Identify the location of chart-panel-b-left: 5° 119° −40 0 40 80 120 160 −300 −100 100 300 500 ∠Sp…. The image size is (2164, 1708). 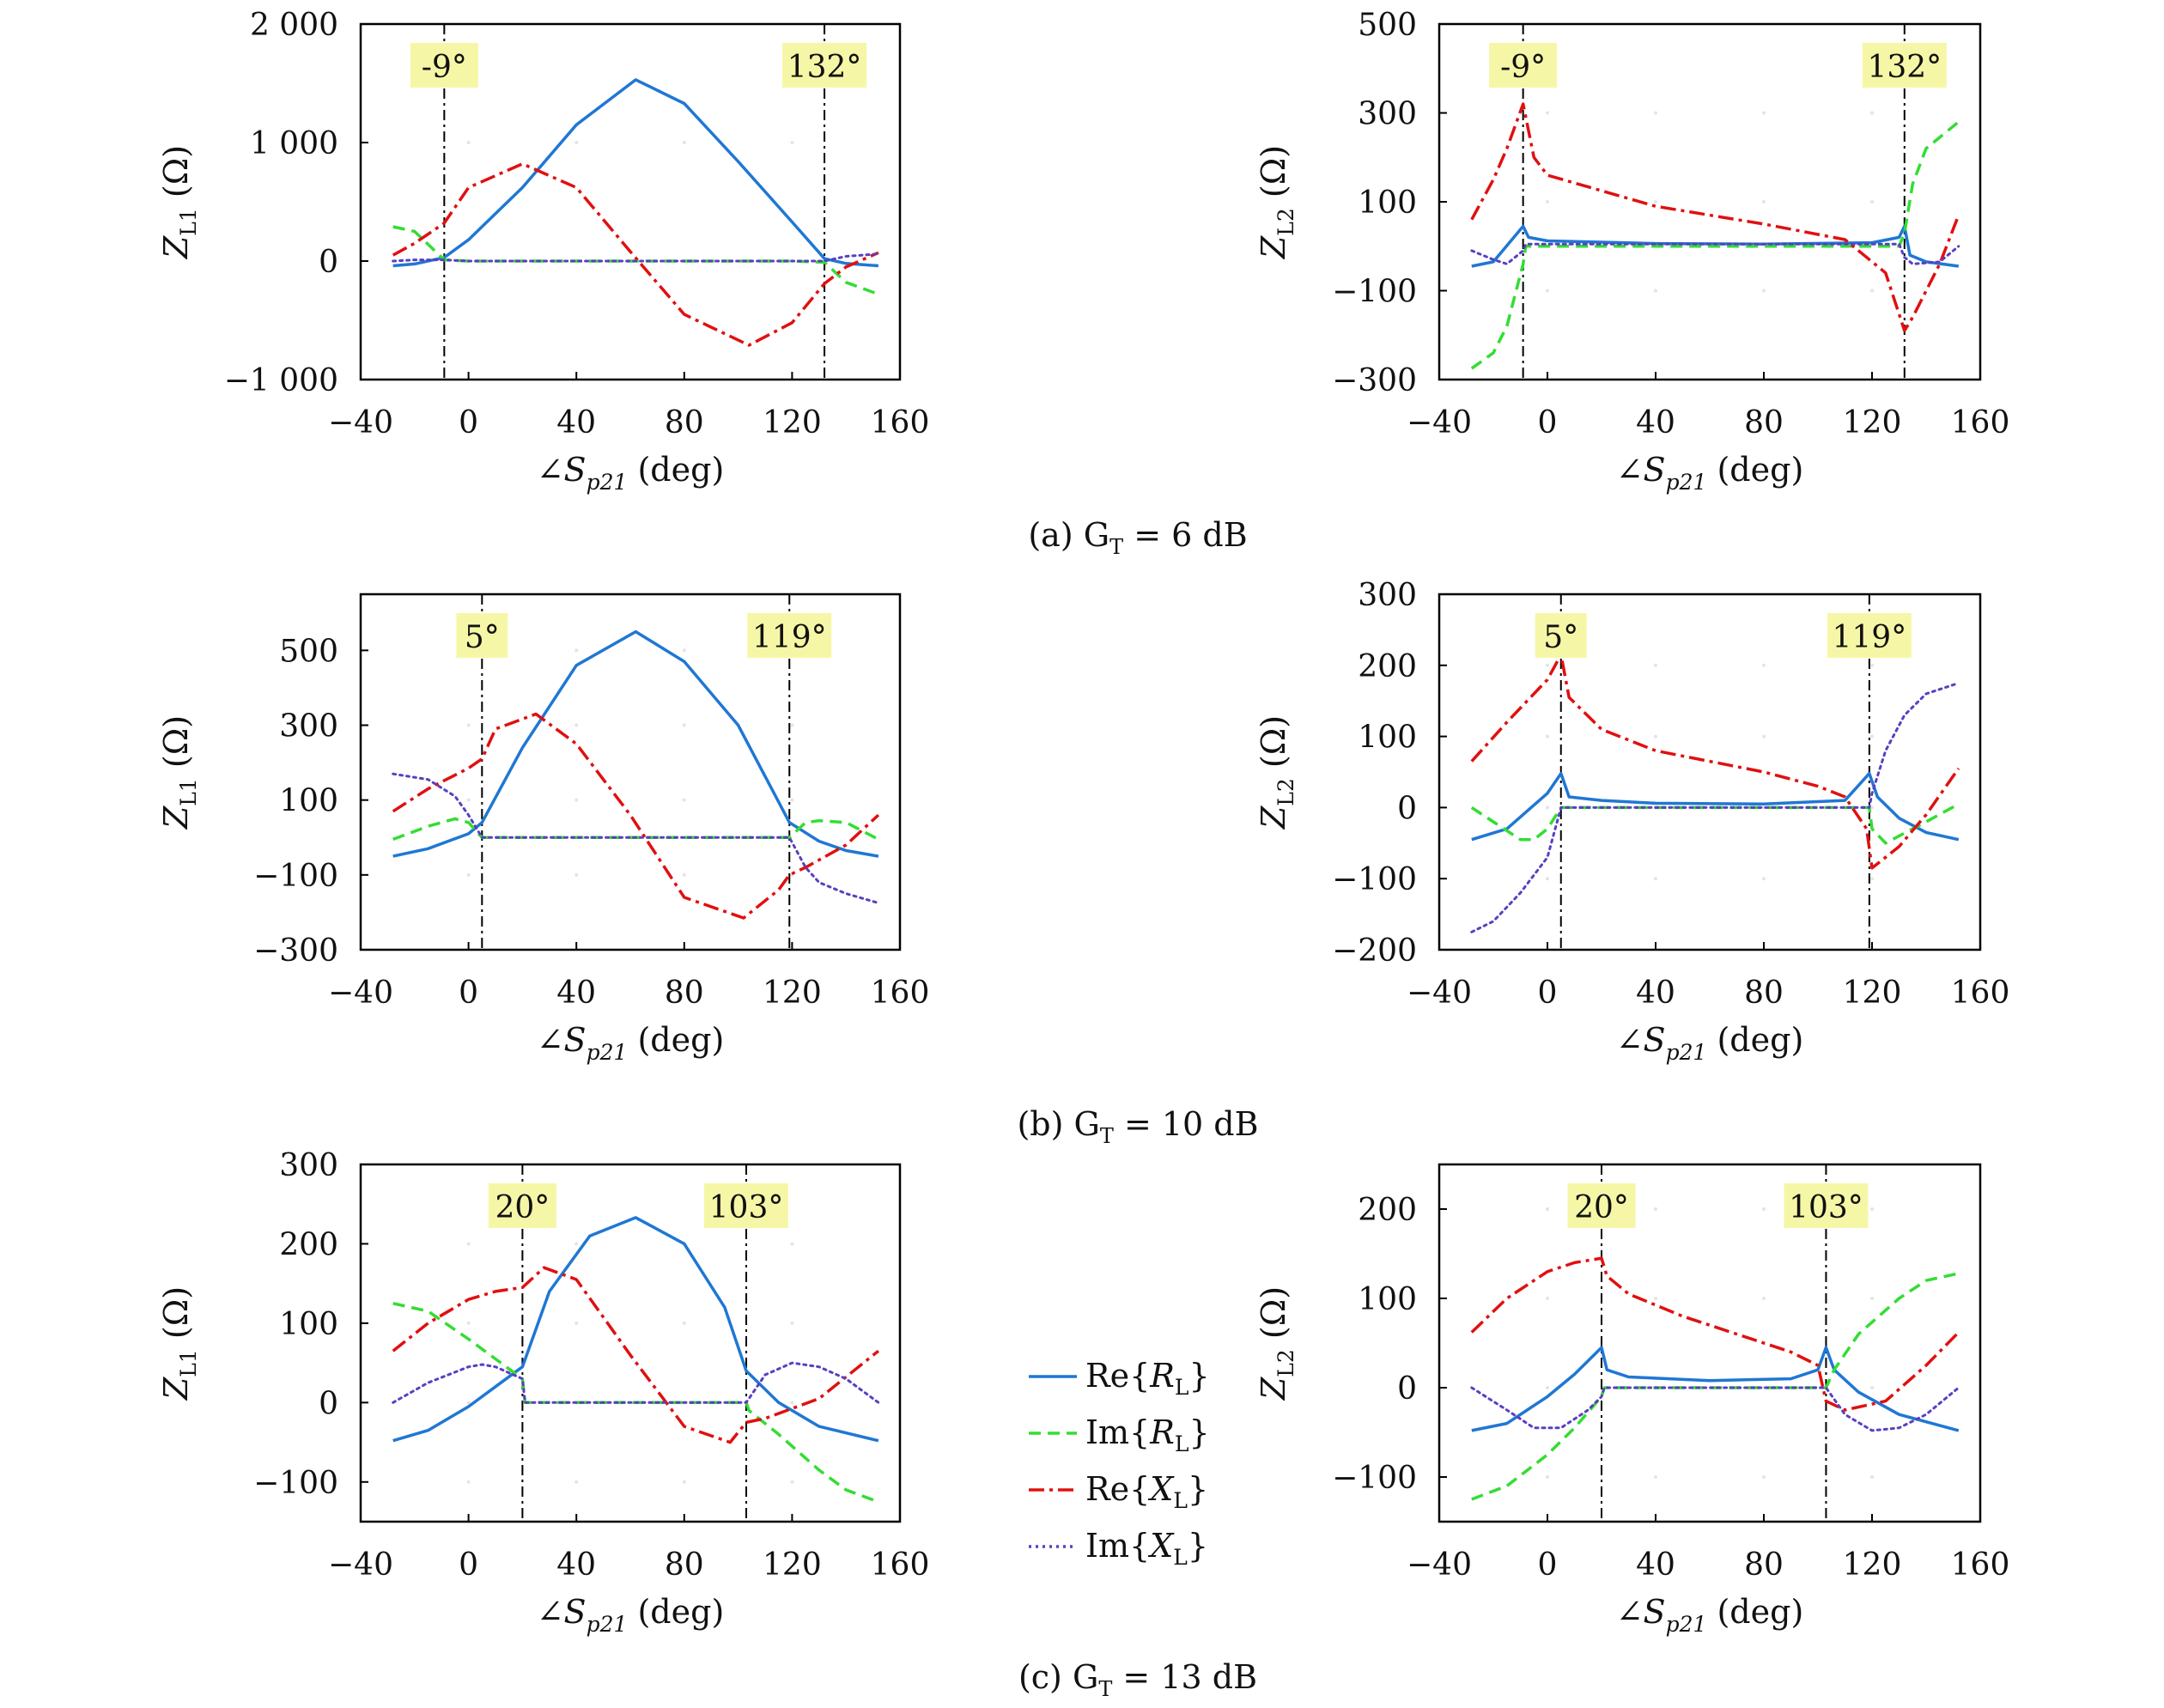
(543, 829).